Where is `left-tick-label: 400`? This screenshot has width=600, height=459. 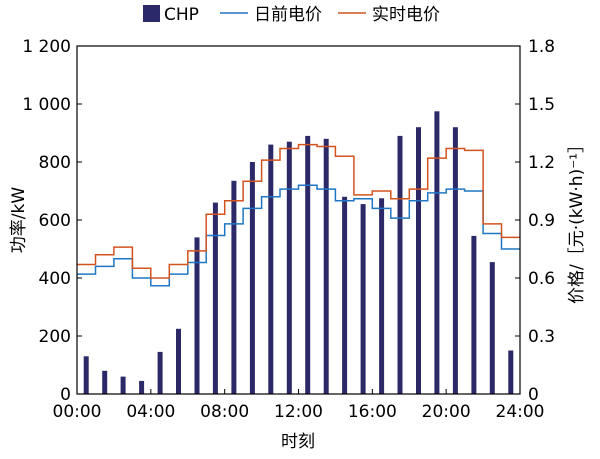 left-tick-label: 400 is located at coordinates (55, 279).